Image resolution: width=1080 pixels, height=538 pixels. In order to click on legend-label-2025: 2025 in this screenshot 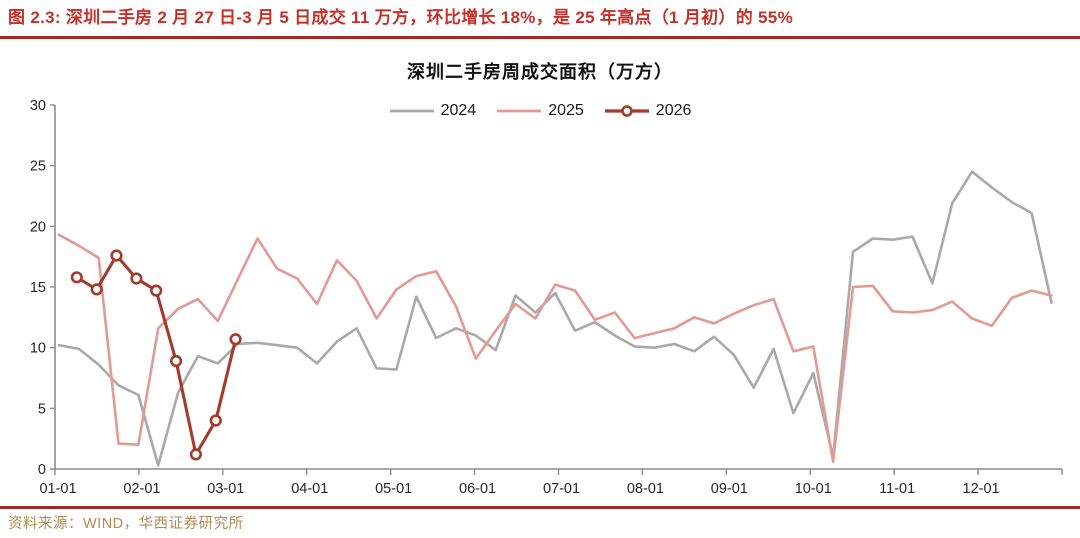, I will do `click(566, 110)`.